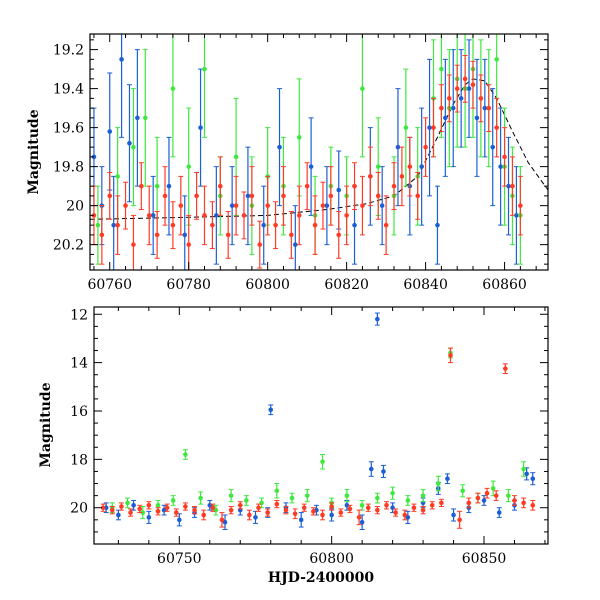  Describe the element at coordinates (79, 315) in the screenshot. I see `y-tick-label: 12` at that location.